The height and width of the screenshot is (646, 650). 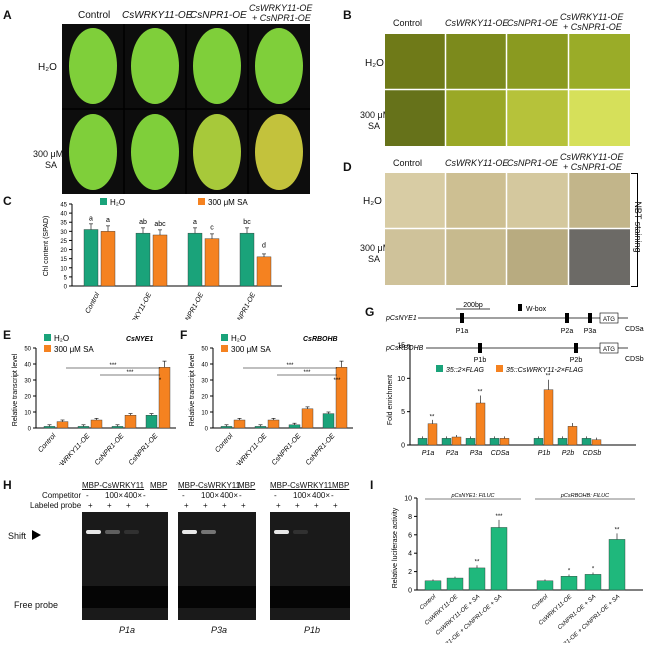 What do you see at coordinates (401, 346) in the screenshot?
I see `y-tick-label: 15` at bounding box center [401, 346].